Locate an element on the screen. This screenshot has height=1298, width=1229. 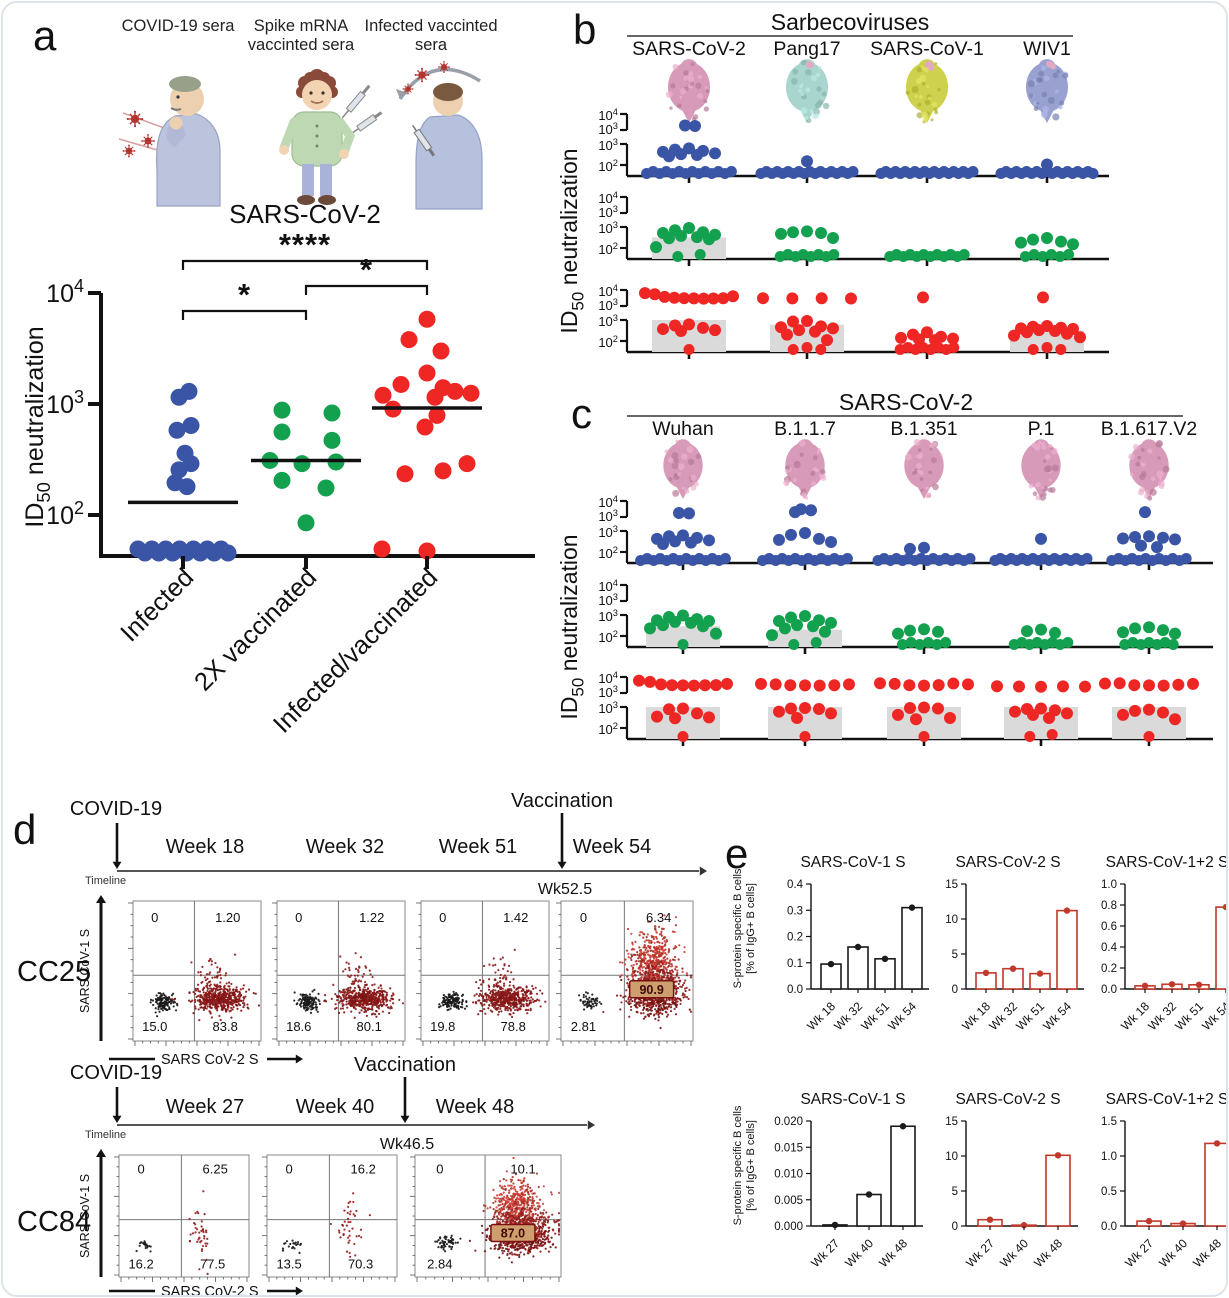
svg-text: 13.5 is located at coordinates (288, 1263).